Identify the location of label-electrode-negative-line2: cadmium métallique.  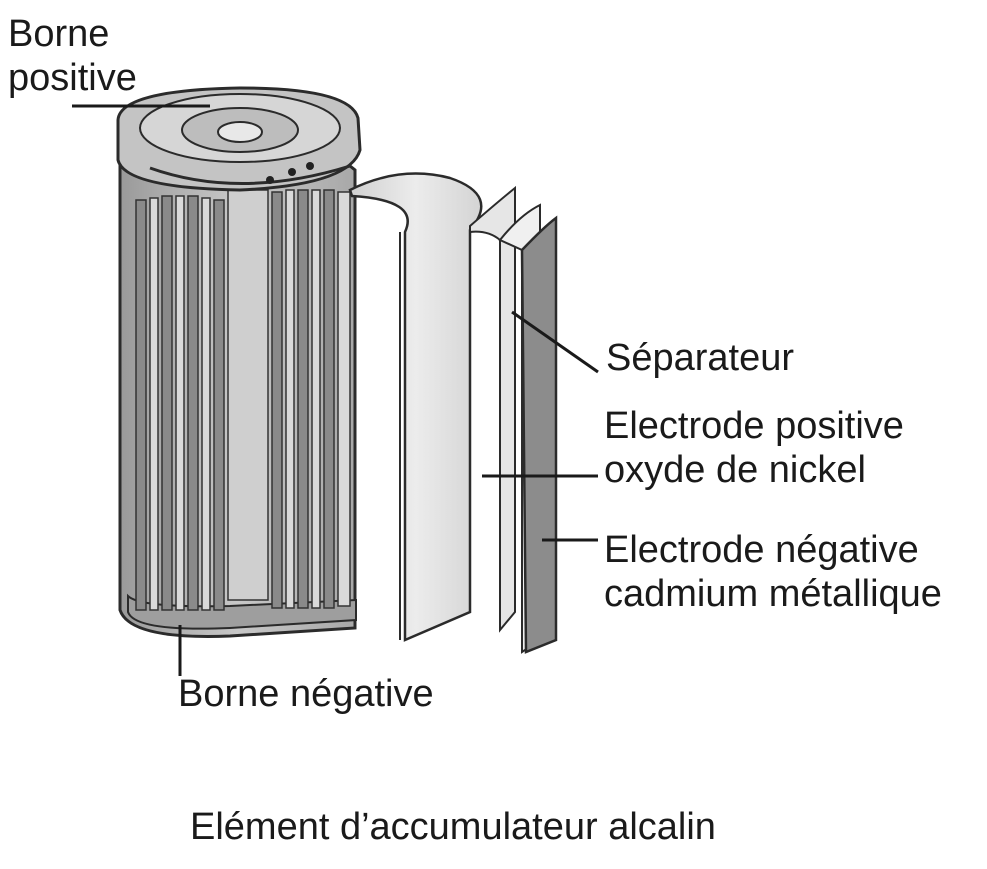
(773, 594).